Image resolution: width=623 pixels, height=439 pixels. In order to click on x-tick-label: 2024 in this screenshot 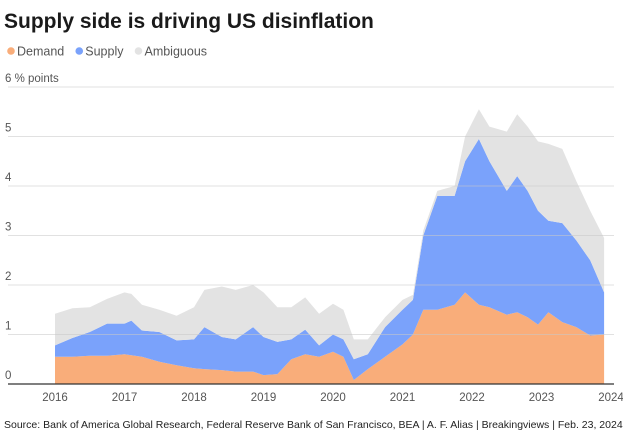, I will do `click(610, 398)`.